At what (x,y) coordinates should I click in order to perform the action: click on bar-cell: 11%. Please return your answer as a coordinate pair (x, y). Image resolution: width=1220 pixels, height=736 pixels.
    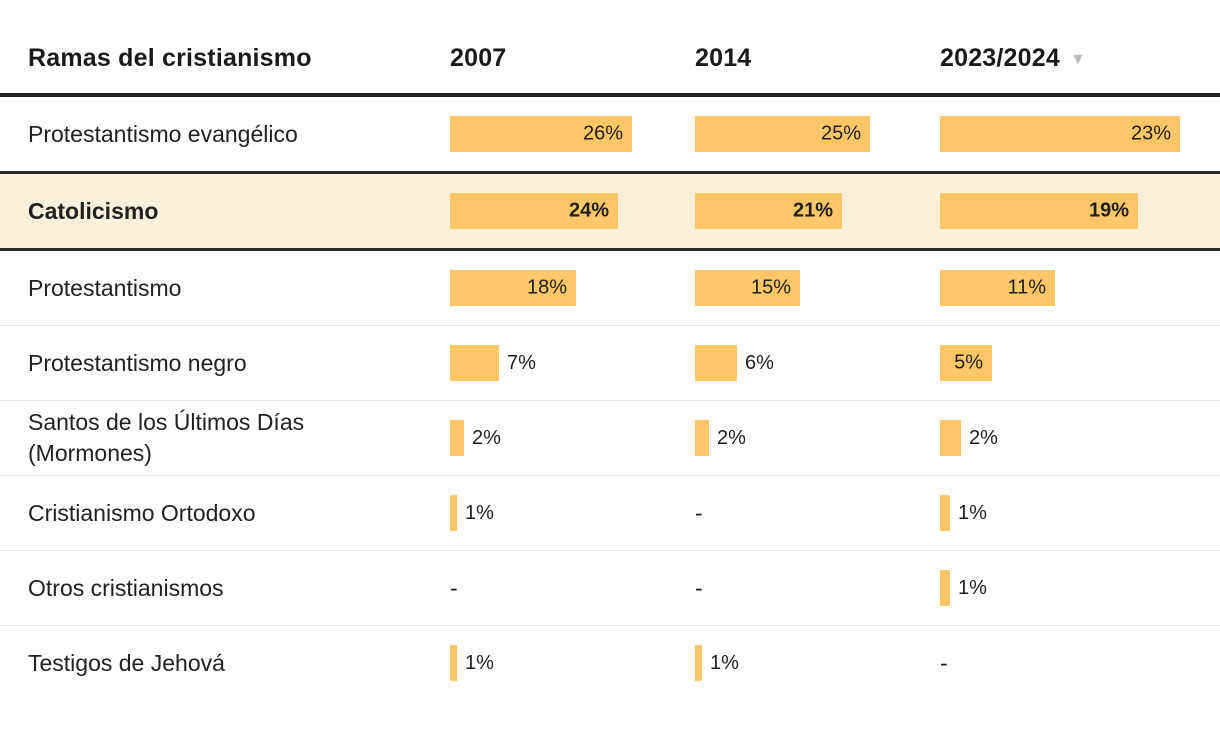
    Looking at the image, I should click on (1080, 288).